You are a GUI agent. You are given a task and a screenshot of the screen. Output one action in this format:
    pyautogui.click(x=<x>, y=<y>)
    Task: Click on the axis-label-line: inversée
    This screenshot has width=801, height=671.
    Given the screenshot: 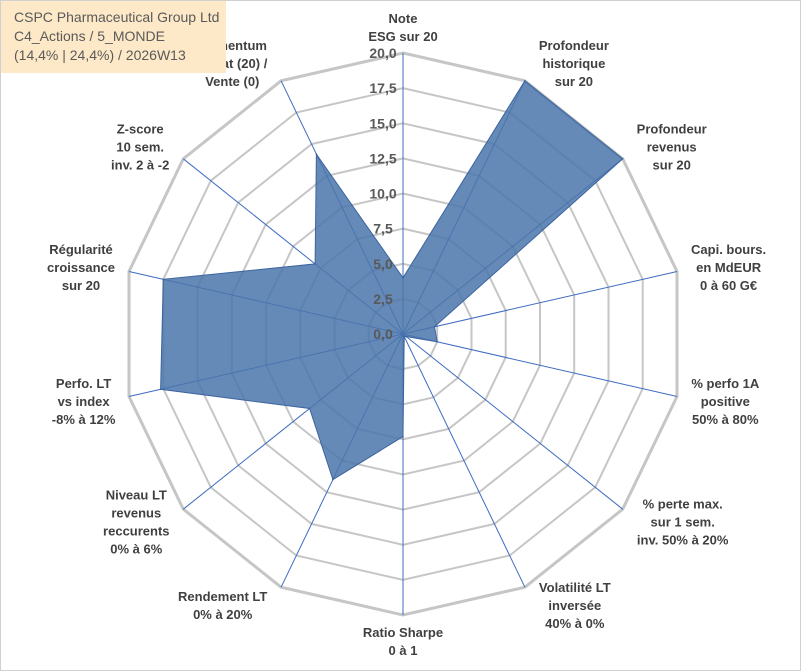 What is the action you would take?
    pyautogui.click(x=574, y=605)
    